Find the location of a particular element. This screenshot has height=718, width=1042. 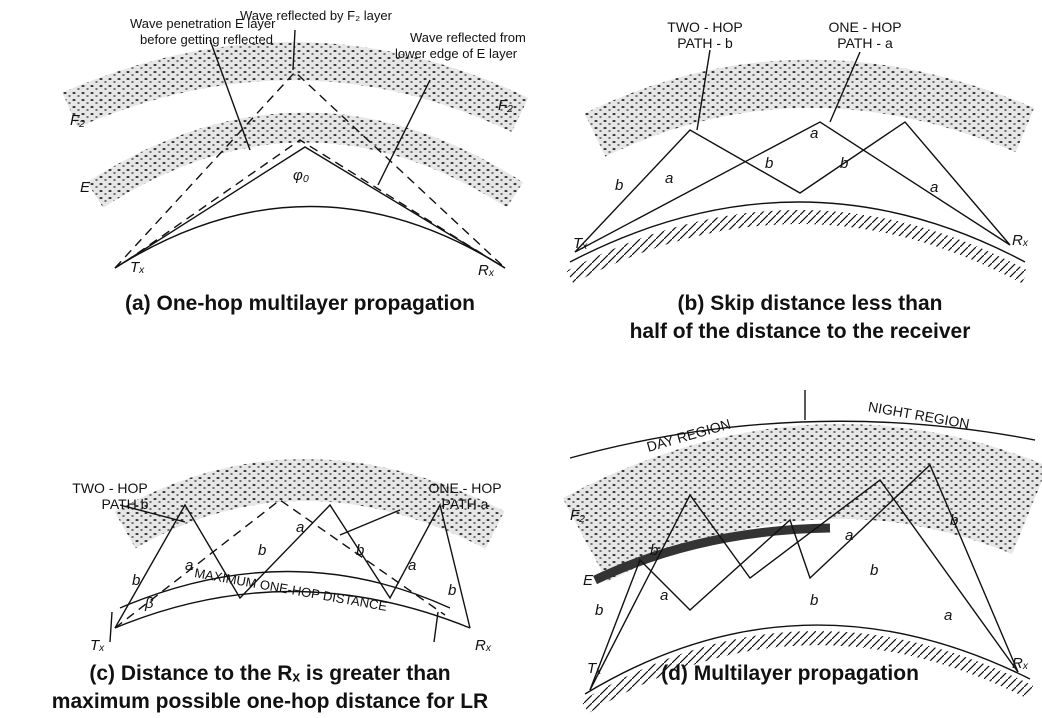

label: lower edge of E layer is located at coordinates (456, 53).